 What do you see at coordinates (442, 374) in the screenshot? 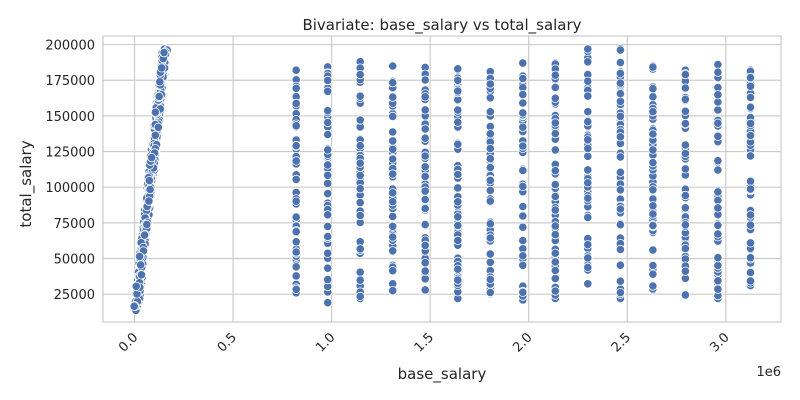
I see `x-axis-label: base_salary` at bounding box center [442, 374].